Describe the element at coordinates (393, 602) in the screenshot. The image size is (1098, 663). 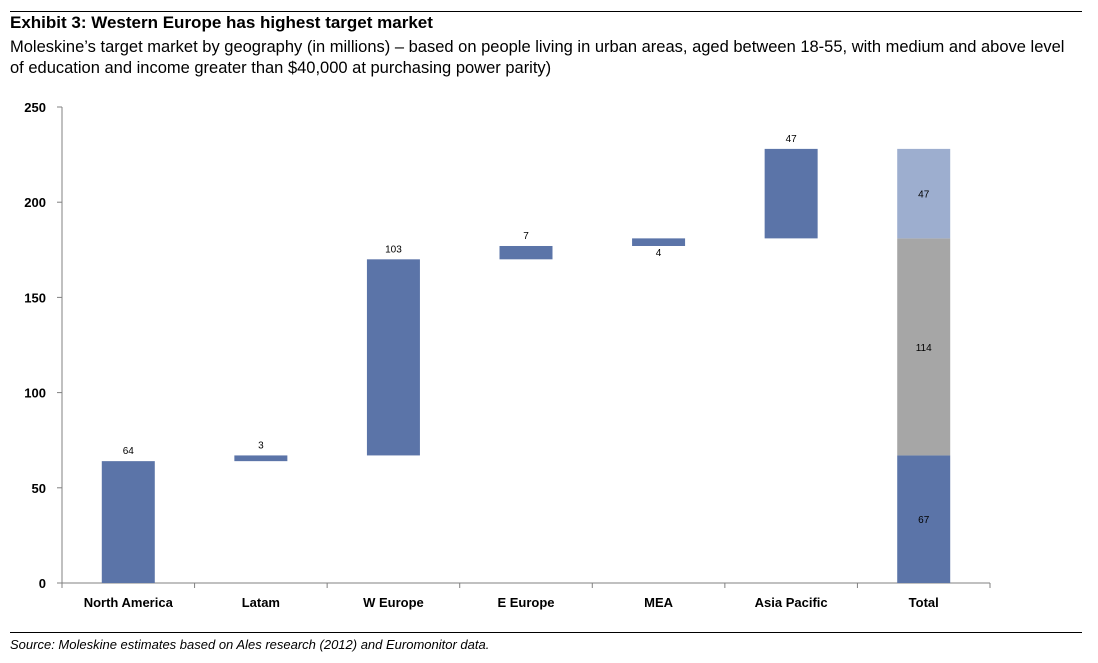
I see `x-tick-label: W Europe` at that location.